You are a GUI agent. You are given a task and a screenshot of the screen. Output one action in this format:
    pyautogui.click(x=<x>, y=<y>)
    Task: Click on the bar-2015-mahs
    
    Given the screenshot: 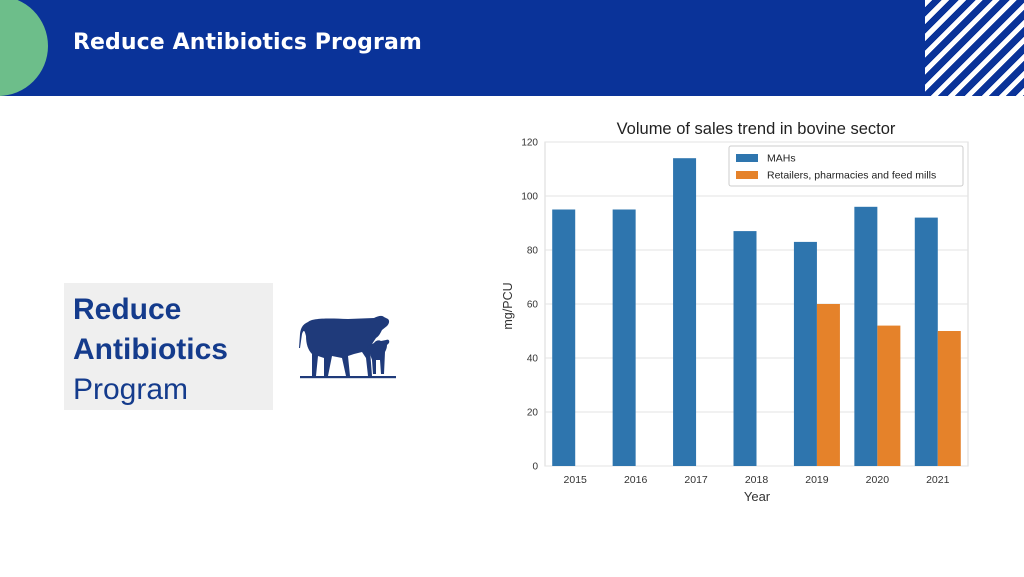 What is the action you would take?
    pyautogui.click(x=564, y=337)
    